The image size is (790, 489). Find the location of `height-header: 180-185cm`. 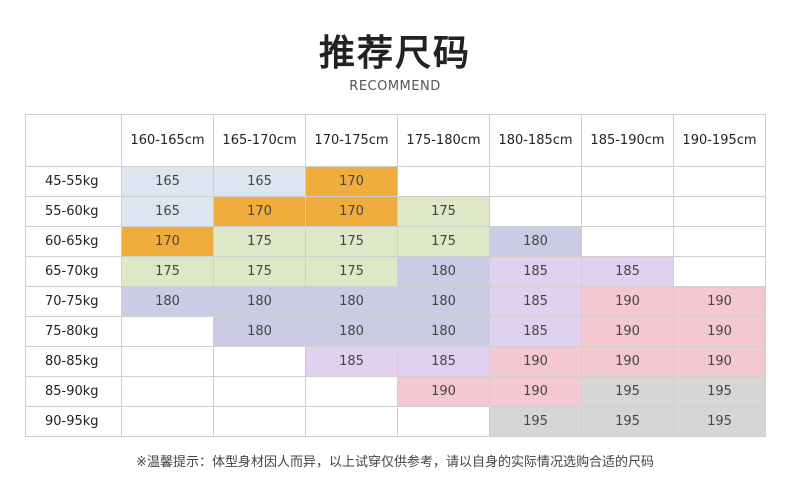

height-header: 180-185cm is located at coordinates (535, 140).